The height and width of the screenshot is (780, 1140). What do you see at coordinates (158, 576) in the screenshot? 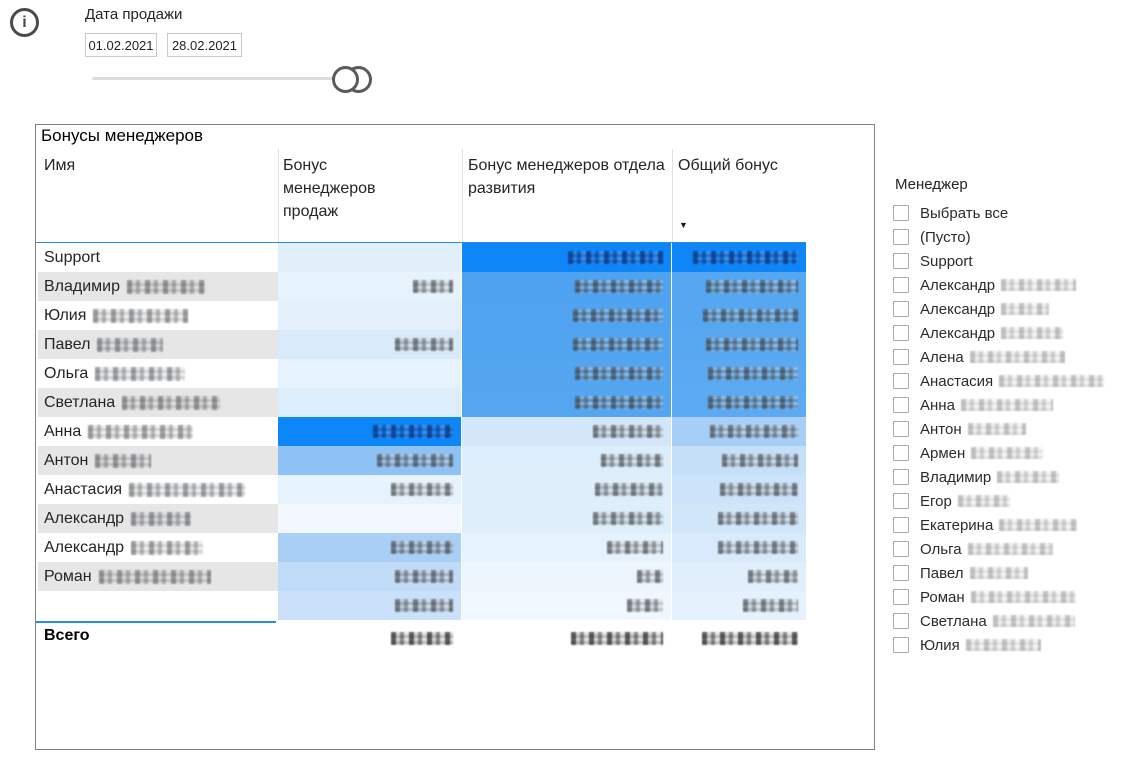
I see `table-row-name-cell: Роман` at bounding box center [158, 576].